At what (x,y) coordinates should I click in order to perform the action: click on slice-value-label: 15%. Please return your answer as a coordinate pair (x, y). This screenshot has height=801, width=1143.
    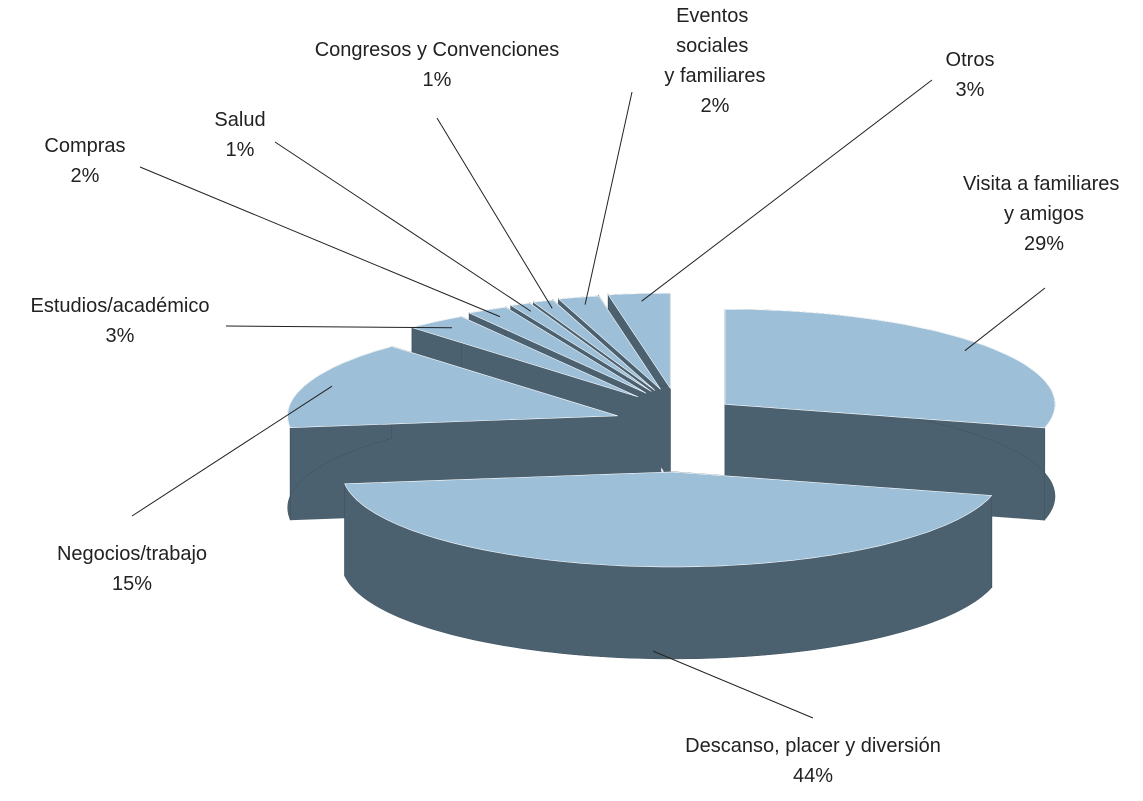
    Looking at the image, I should click on (132, 584).